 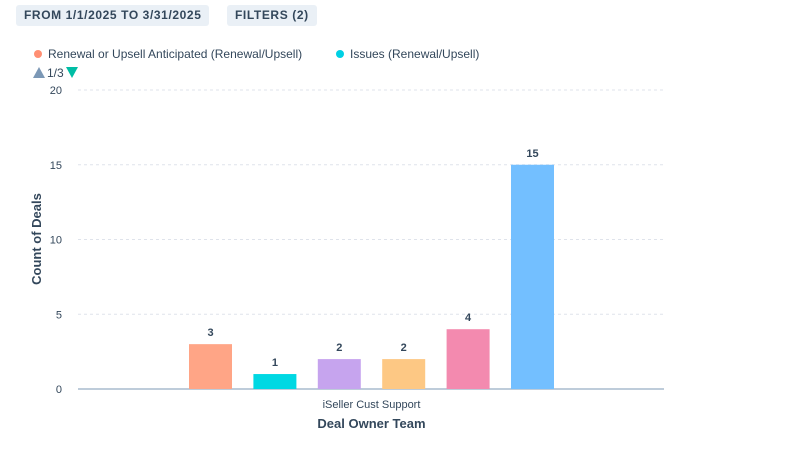 I want to click on y-tick-label: 15, so click(x=56, y=166).